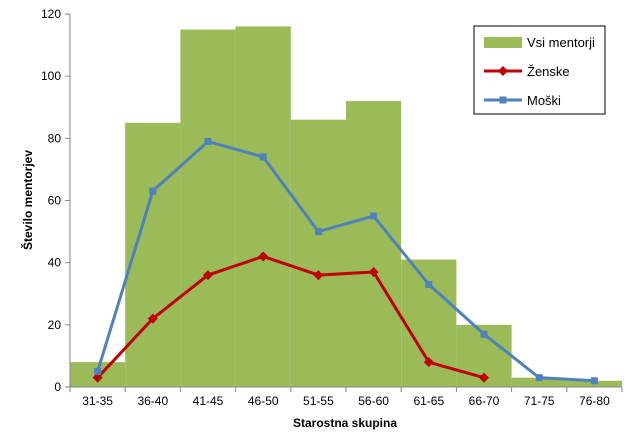 The width and height of the screenshot is (636, 445). I want to click on y-axis-title: Število mentorjev, so click(27, 200).